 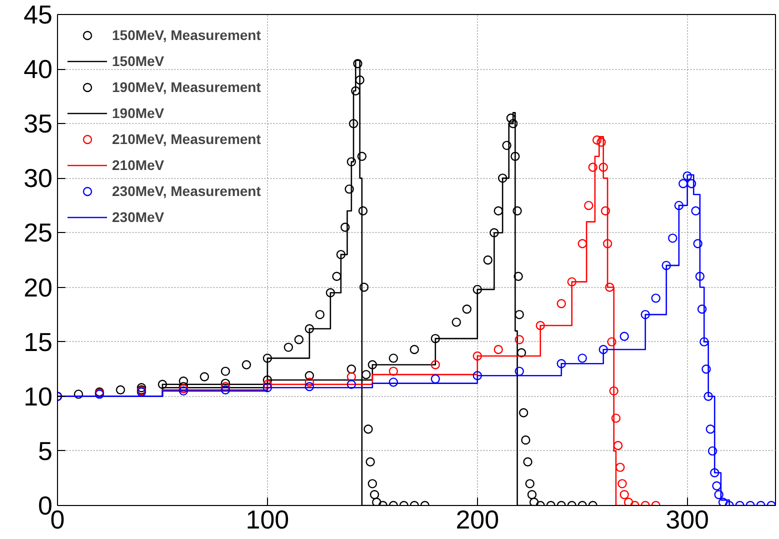 I want to click on x-tick-label: 300, so click(x=688, y=519).